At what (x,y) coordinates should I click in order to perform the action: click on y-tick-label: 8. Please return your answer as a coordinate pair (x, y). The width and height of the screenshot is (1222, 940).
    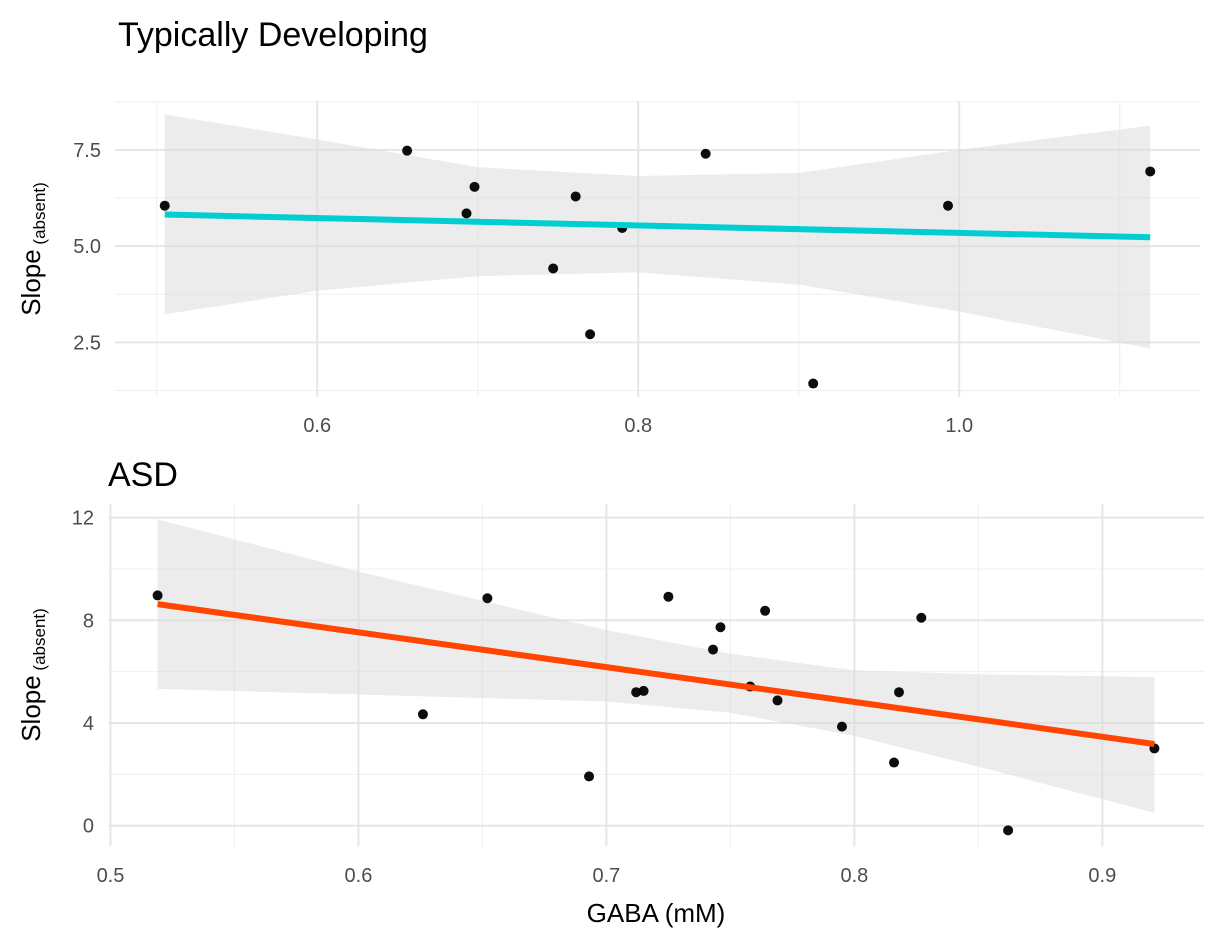
    Looking at the image, I should click on (88, 621).